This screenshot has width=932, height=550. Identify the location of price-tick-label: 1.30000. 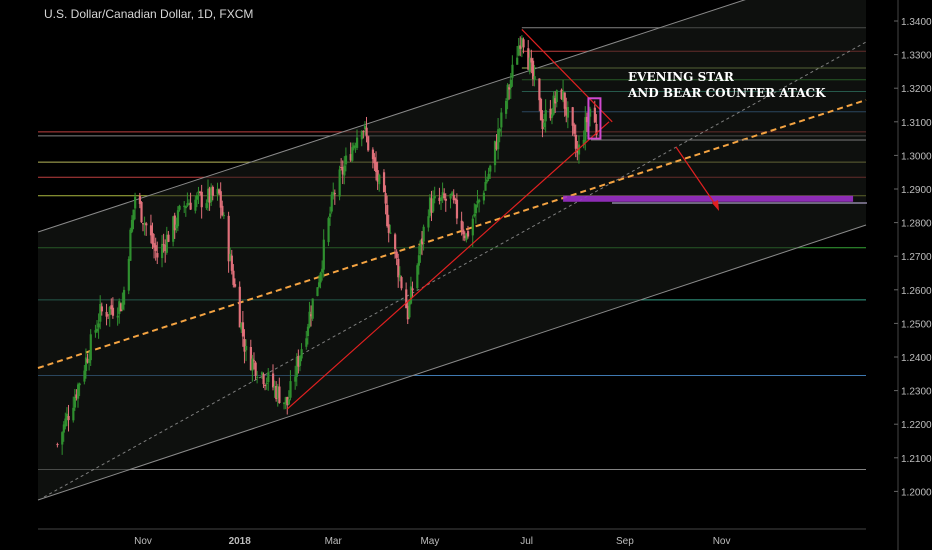
(916, 156).